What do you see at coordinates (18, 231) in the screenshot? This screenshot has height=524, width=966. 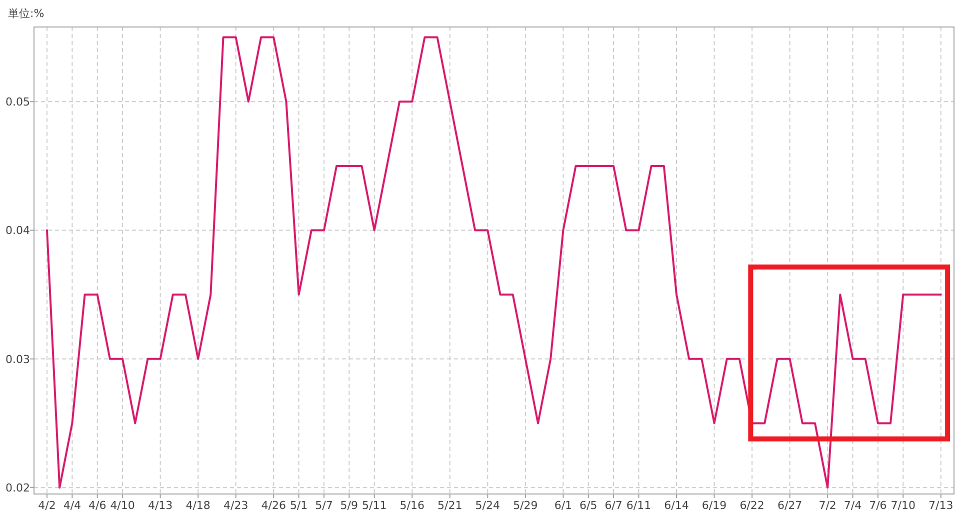 I see `y-tick-label: 0.04` at bounding box center [18, 231].